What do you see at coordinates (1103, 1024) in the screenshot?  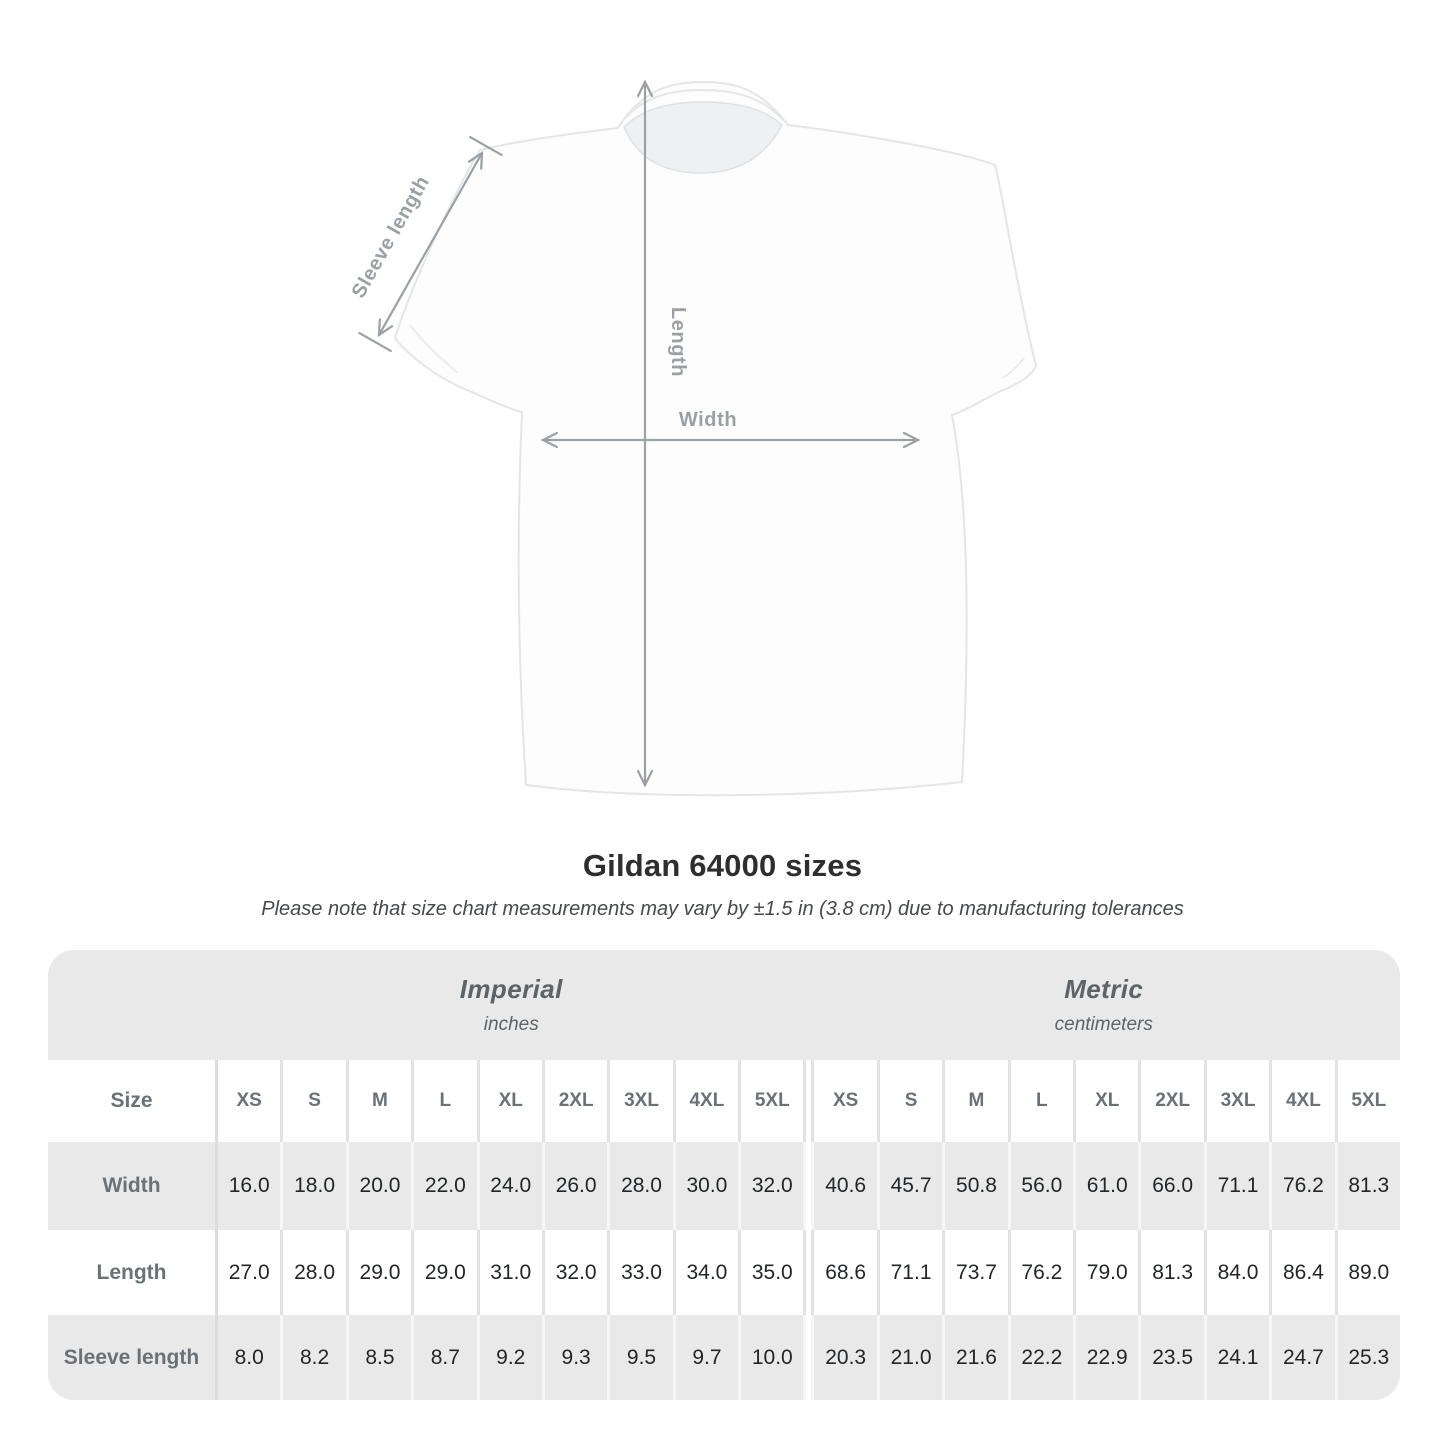 I see `metric-group-unit: centimeters` at bounding box center [1103, 1024].